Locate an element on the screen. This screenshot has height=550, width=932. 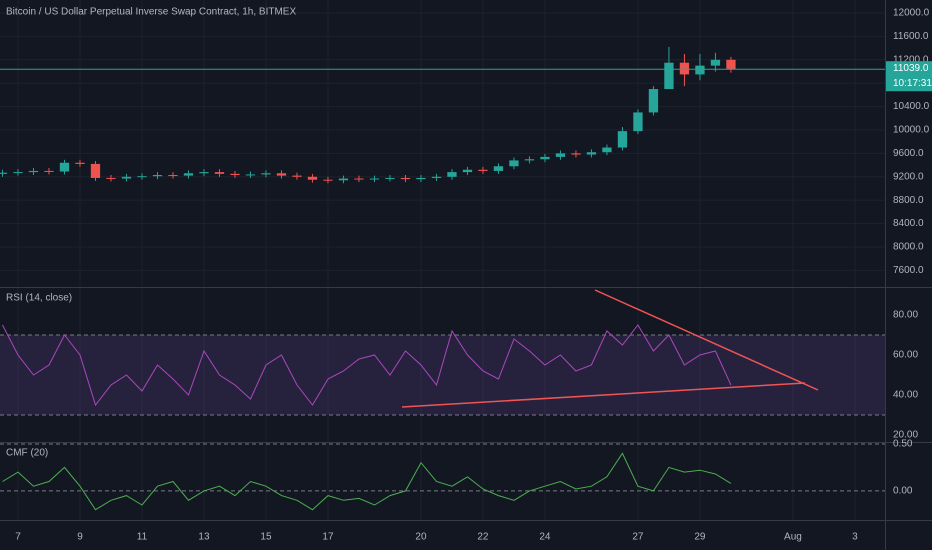
y-tick-label: 20.00 is located at coordinates (905, 435).